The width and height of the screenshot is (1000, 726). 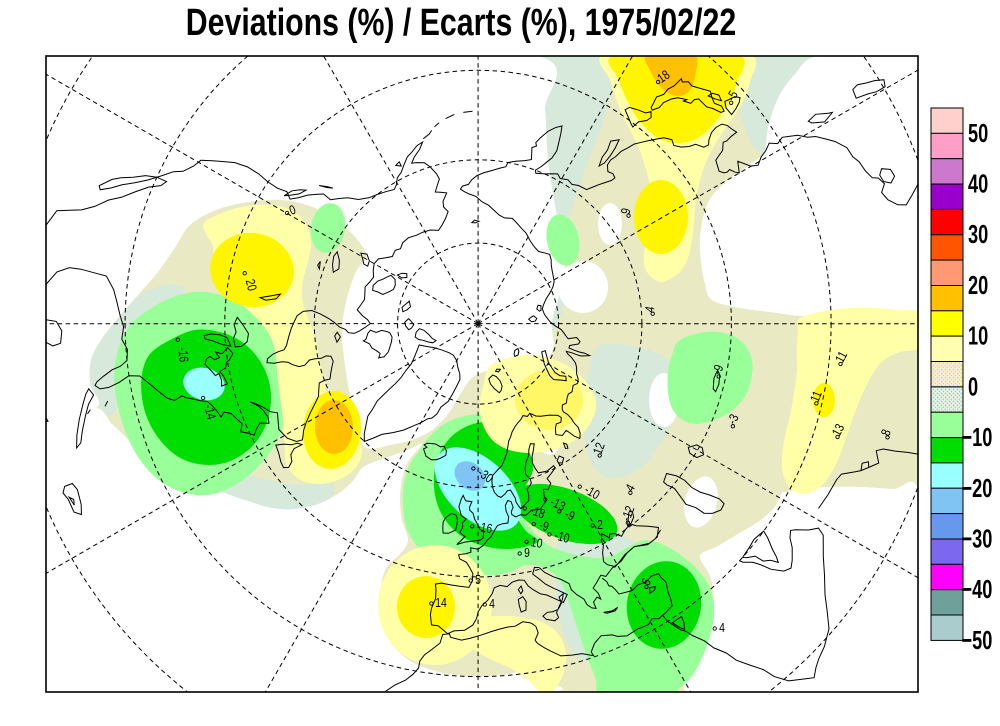 What do you see at coordinates (628, 513) in the screenshot?
I see `svg-text: -12` at bounding box center [628, 513].